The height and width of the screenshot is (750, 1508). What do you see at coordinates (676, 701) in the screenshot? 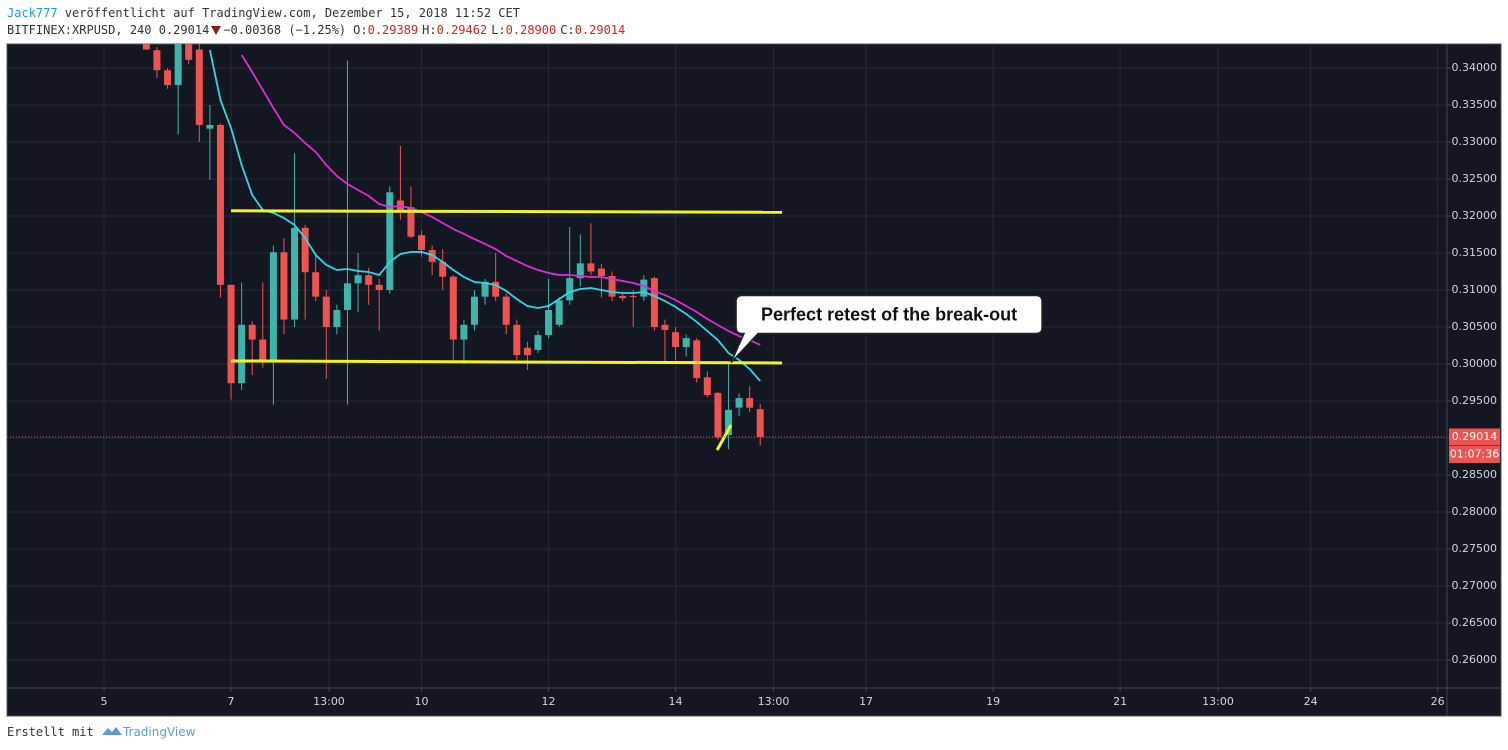
I see `x-tick-label: 14` at bounding box center [676, 701].